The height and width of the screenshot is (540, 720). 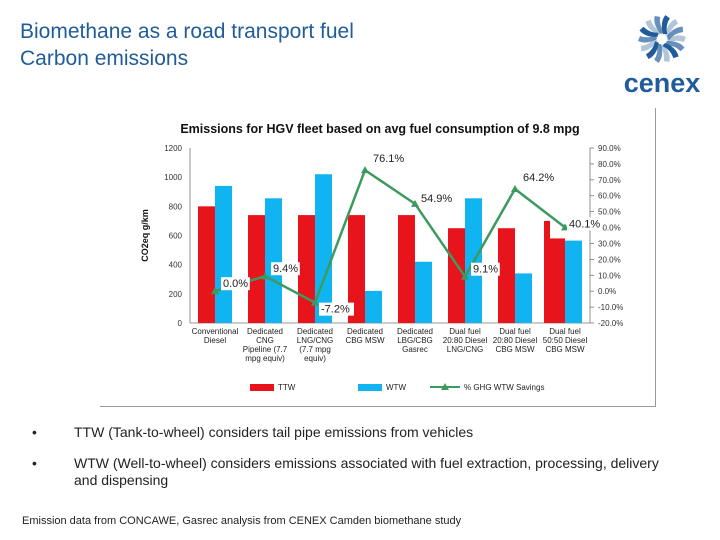 What do you see at coordinates (390, 236) in the screenshot?
I see `savings-line` at bounding box center [390, 236].